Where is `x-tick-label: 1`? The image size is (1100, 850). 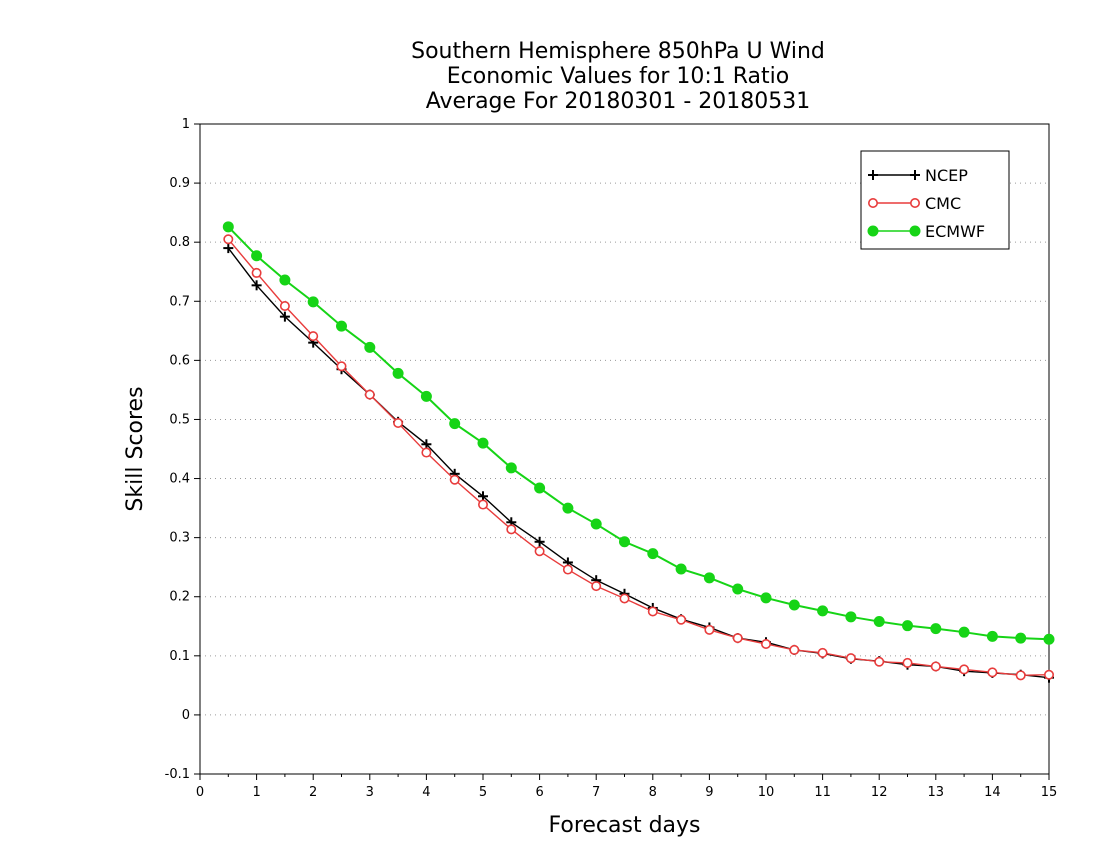
x-tick-label: 1 is located at coordinates (256, 792).